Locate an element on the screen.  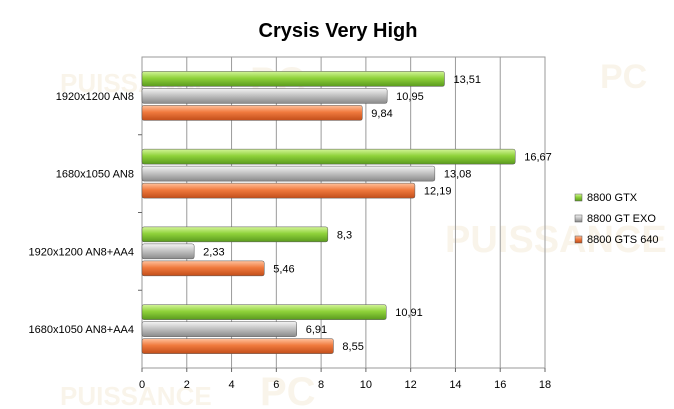
data-label: 8,3 is located at coordinates (344, 235).